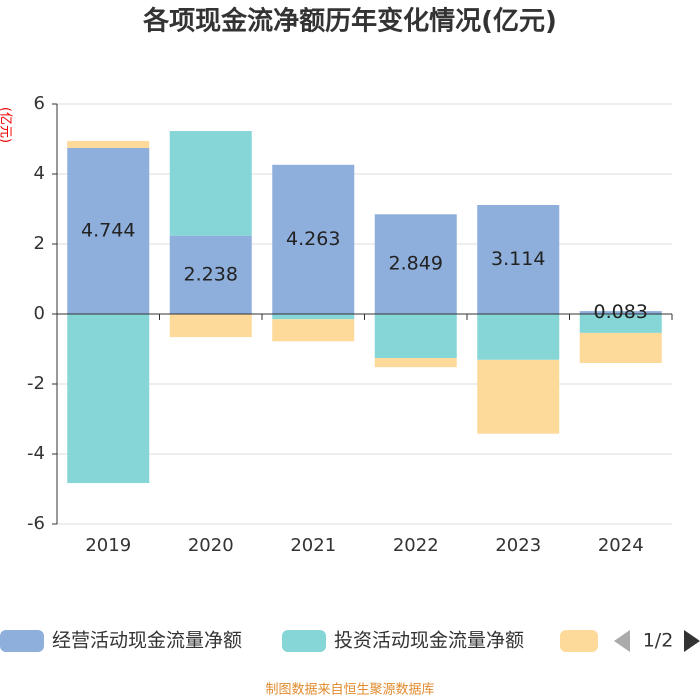 The height and width of the screenshot is (700, 700). I want to click on x-tick-label: 2023, so click(518, 545).